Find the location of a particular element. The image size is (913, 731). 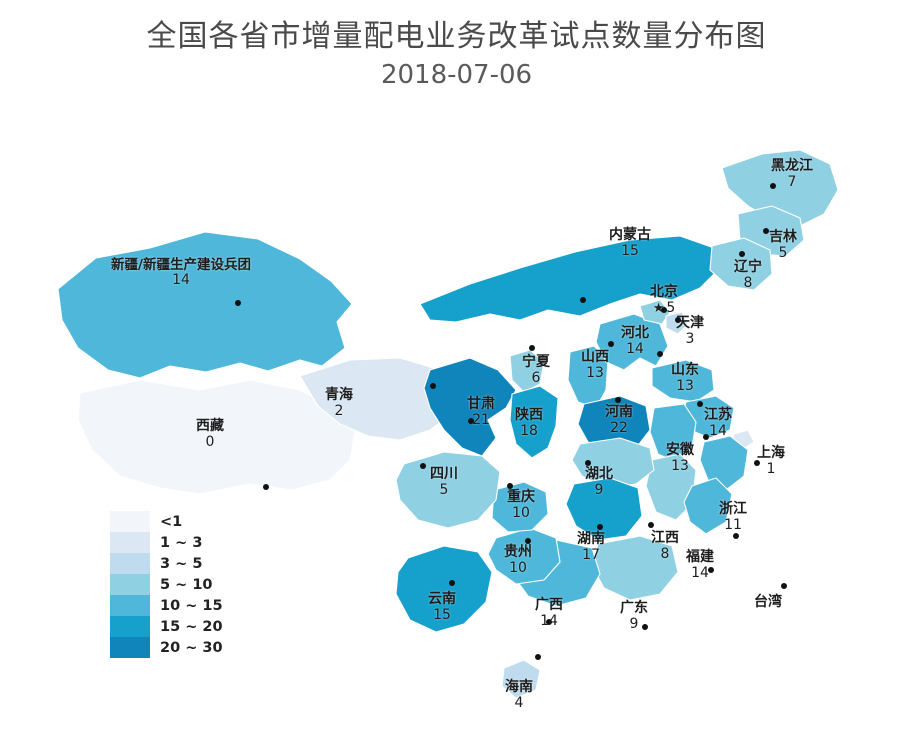

legend-item: 5 ~ 10 is located at coordinates (166, 584).